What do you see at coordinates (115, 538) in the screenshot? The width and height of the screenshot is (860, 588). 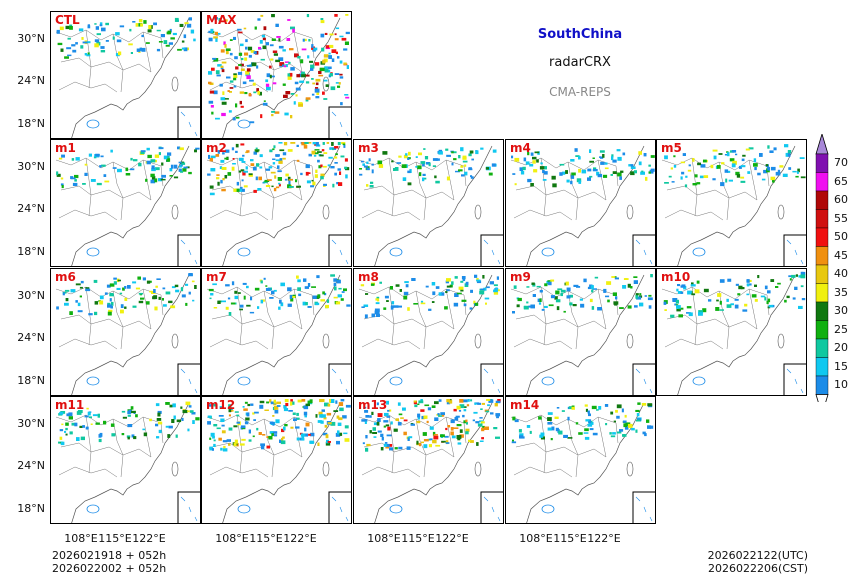 I see `lon-tick-label: 115°E` at bounding box center [115, 538].